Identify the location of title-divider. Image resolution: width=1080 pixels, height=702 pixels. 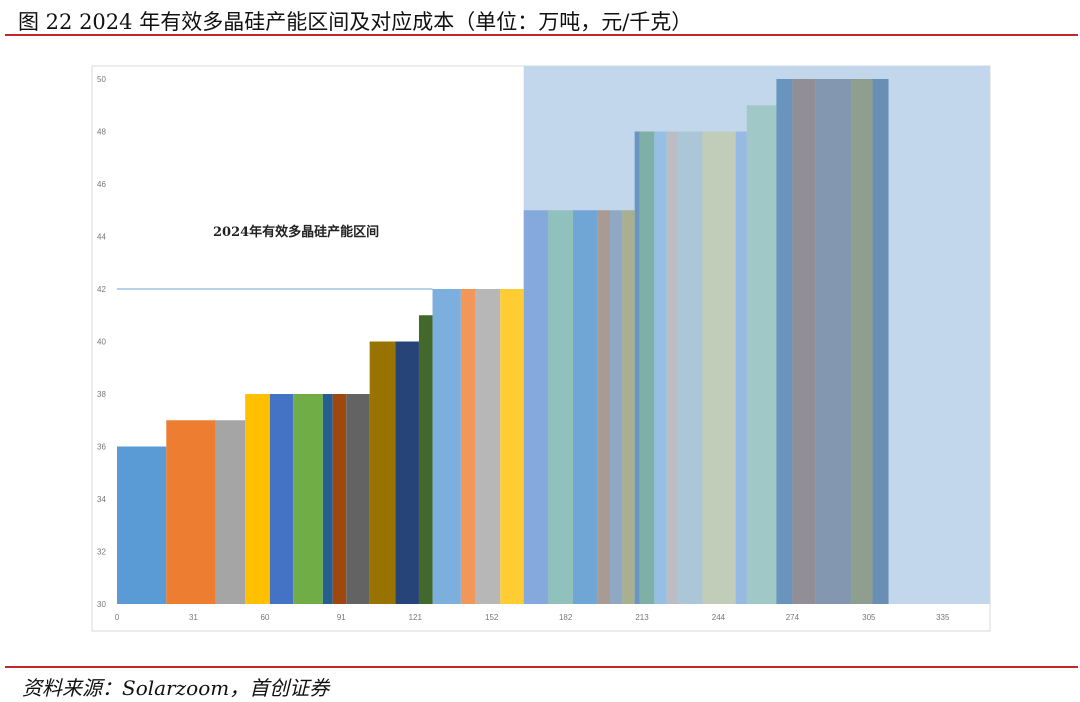
(541, 35).